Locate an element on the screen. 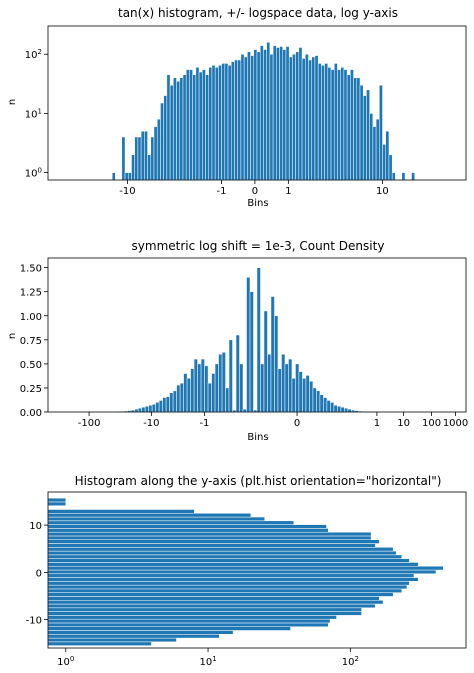 The width and height of the screenshot is (474, 673). x-tick-label: -1 is located at coordinates (204, 423).